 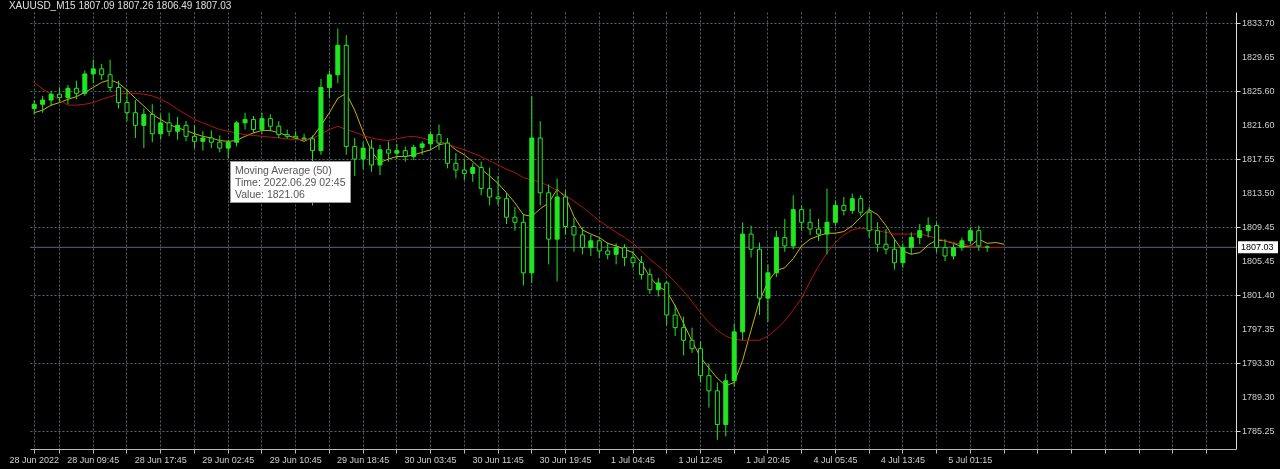 What do you see at coordinates (1258, 430) in the screenshot?
I see `y-tick-label: 1785.25` at bounding box center [1258, 430].